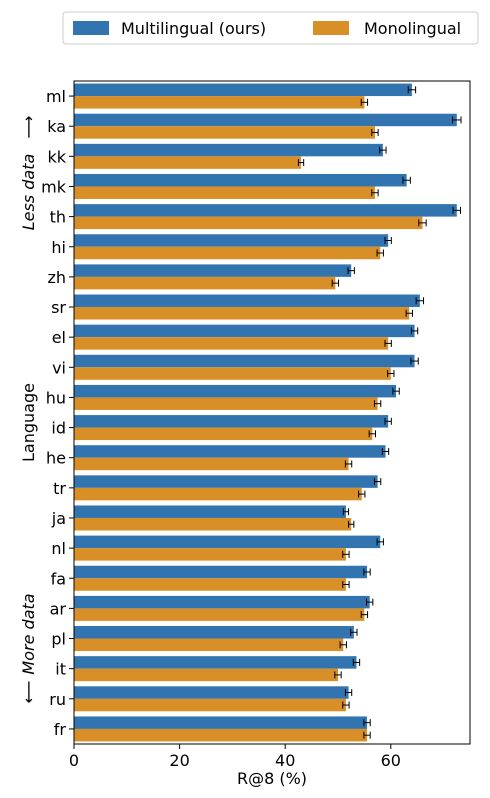  Describe the element at coordinates (56, 96) in the screenshot. I see `y-tick-label: ml` at that location.